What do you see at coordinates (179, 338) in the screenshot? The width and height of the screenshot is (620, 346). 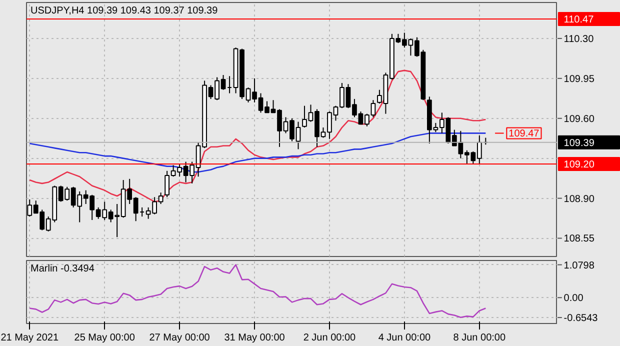 I see `x-tick-label: 27 May 00:00` at bounding box center [179, 338].